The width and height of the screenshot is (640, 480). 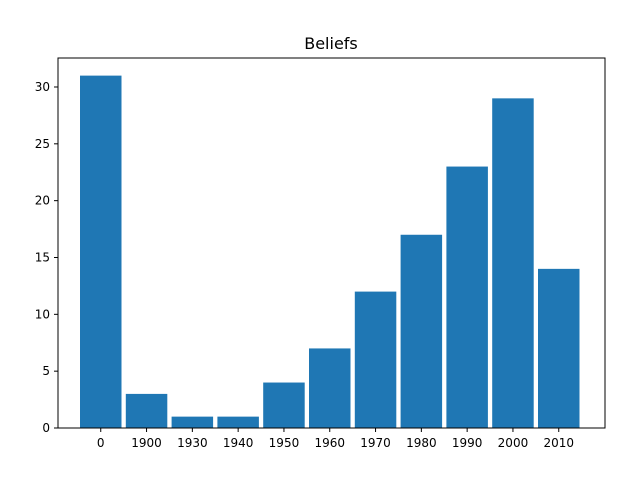 What do you see at coordinates (559, 348) in the screenshot?
I see `bar-2010` at bounding box center [559, 348].